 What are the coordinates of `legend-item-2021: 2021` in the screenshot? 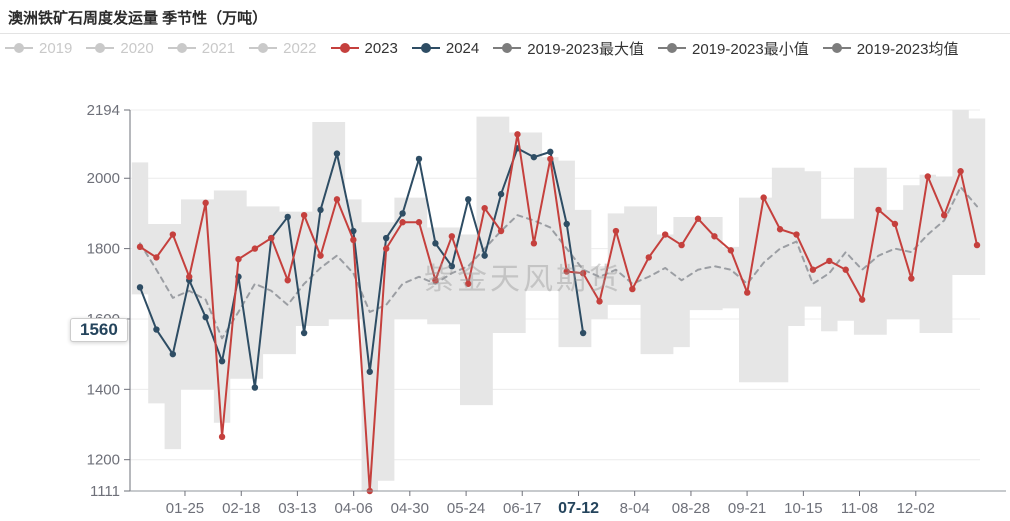 It's located at (201, 48).